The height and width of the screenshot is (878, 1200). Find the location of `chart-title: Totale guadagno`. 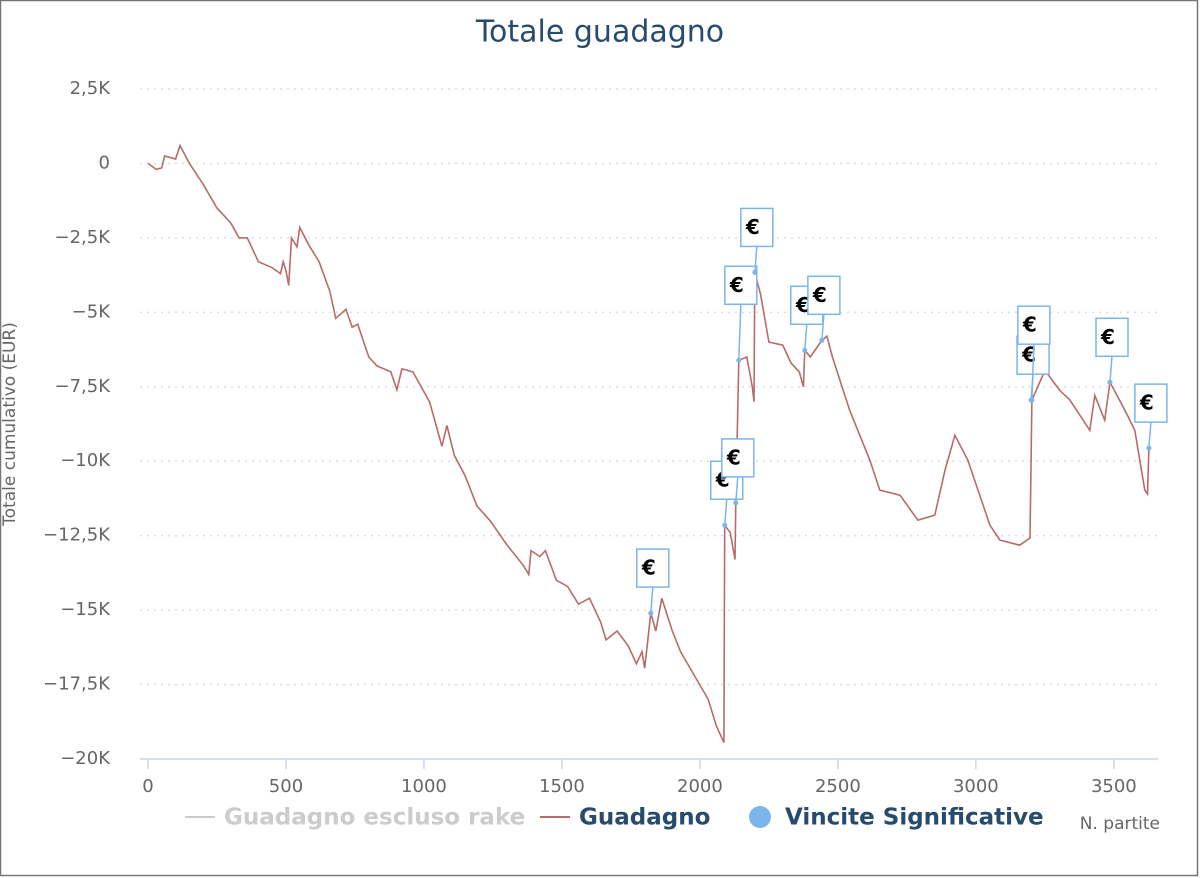

chart-title: Totale guadagno is located at coordinates (599, 32).